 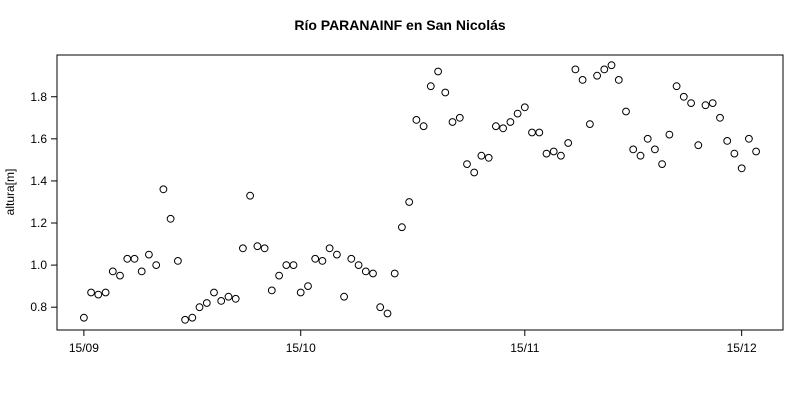 What do you see at coordinates (10, 192) in the screenshot?
I see `y-axis-label: altura[m]` at bounding box center [10, 192].